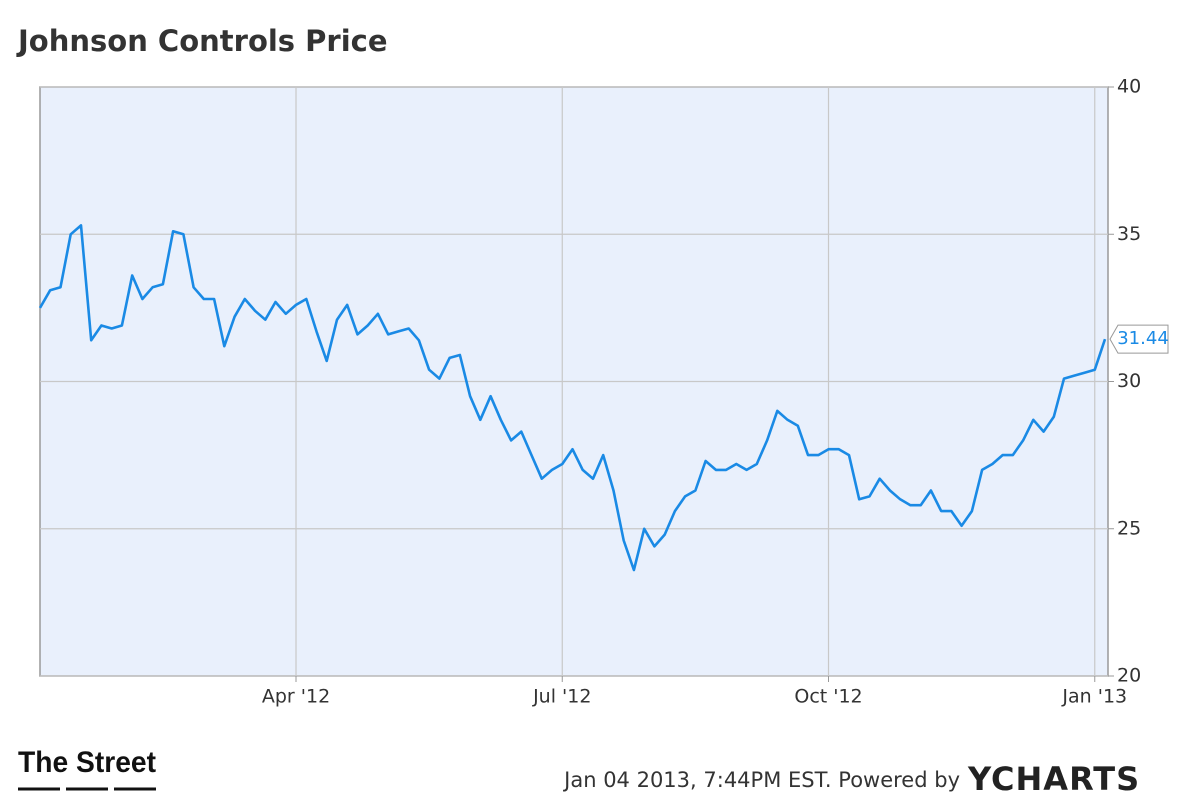 This screenshot has width=1200, height=810. What do you see at coordinates (1129, 234) in the screenshot?
I see `y-tick-label: 35` at bounding box center [1129, 234].